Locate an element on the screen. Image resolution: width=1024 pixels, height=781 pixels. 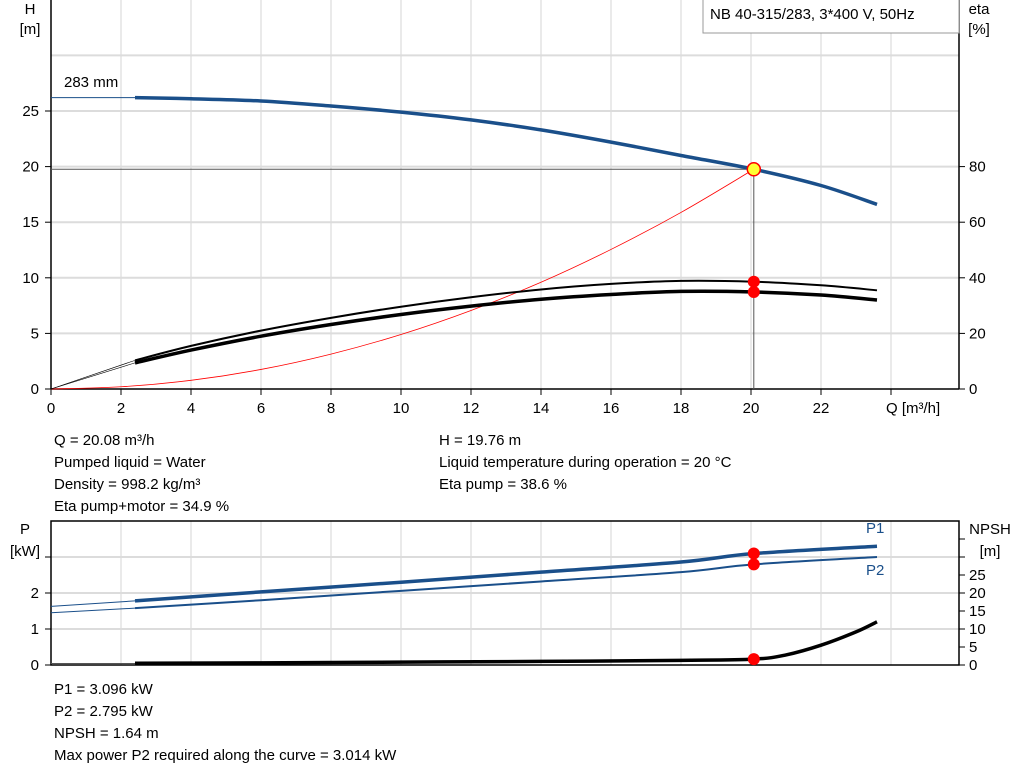
head-curve is located at coordinates (506, 151).